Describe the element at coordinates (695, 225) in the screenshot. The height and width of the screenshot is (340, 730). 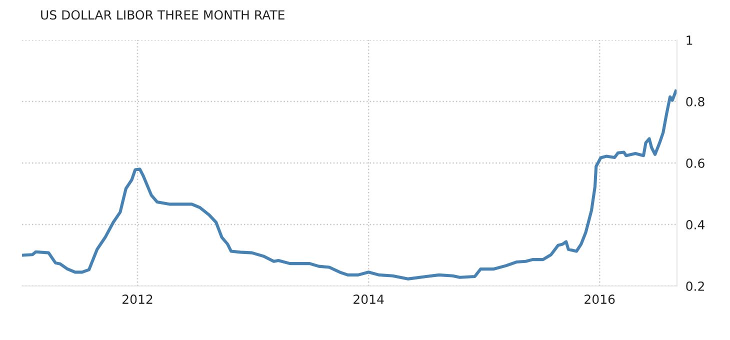
I see `y-tick-label: 0.4` at that location.